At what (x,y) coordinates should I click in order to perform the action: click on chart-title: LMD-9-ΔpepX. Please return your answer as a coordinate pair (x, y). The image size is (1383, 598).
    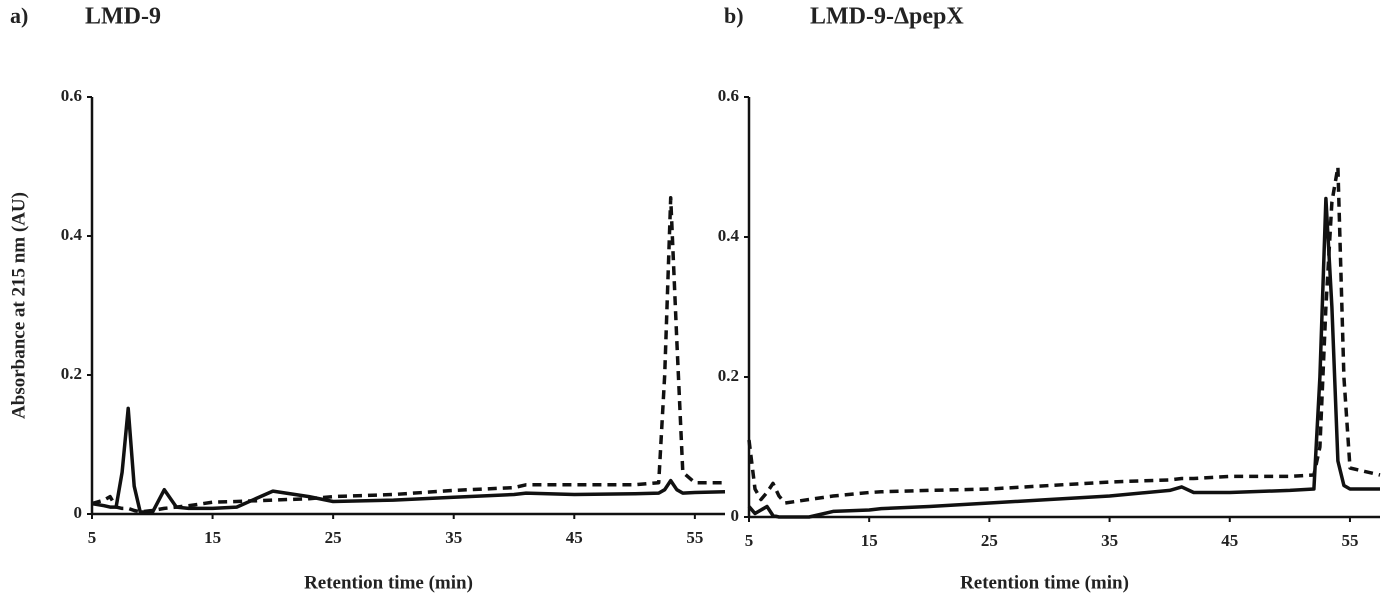
    Looking at the image, I should click on (887, 17).